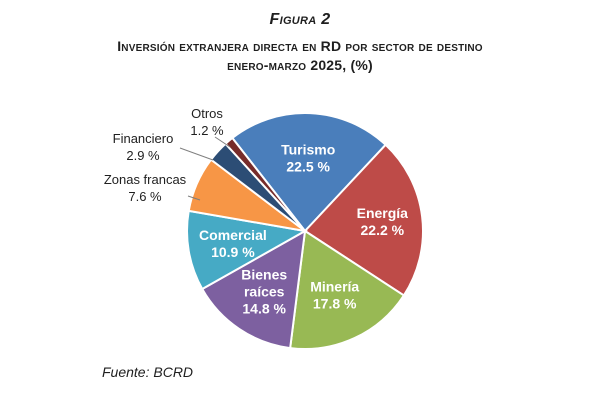 This screenshot has height=400, width=600. What do you see at coordinates (308, 149) in the screenshot?
I see `slice-label-turismo: Turismo` at bounding box center [308, 149].